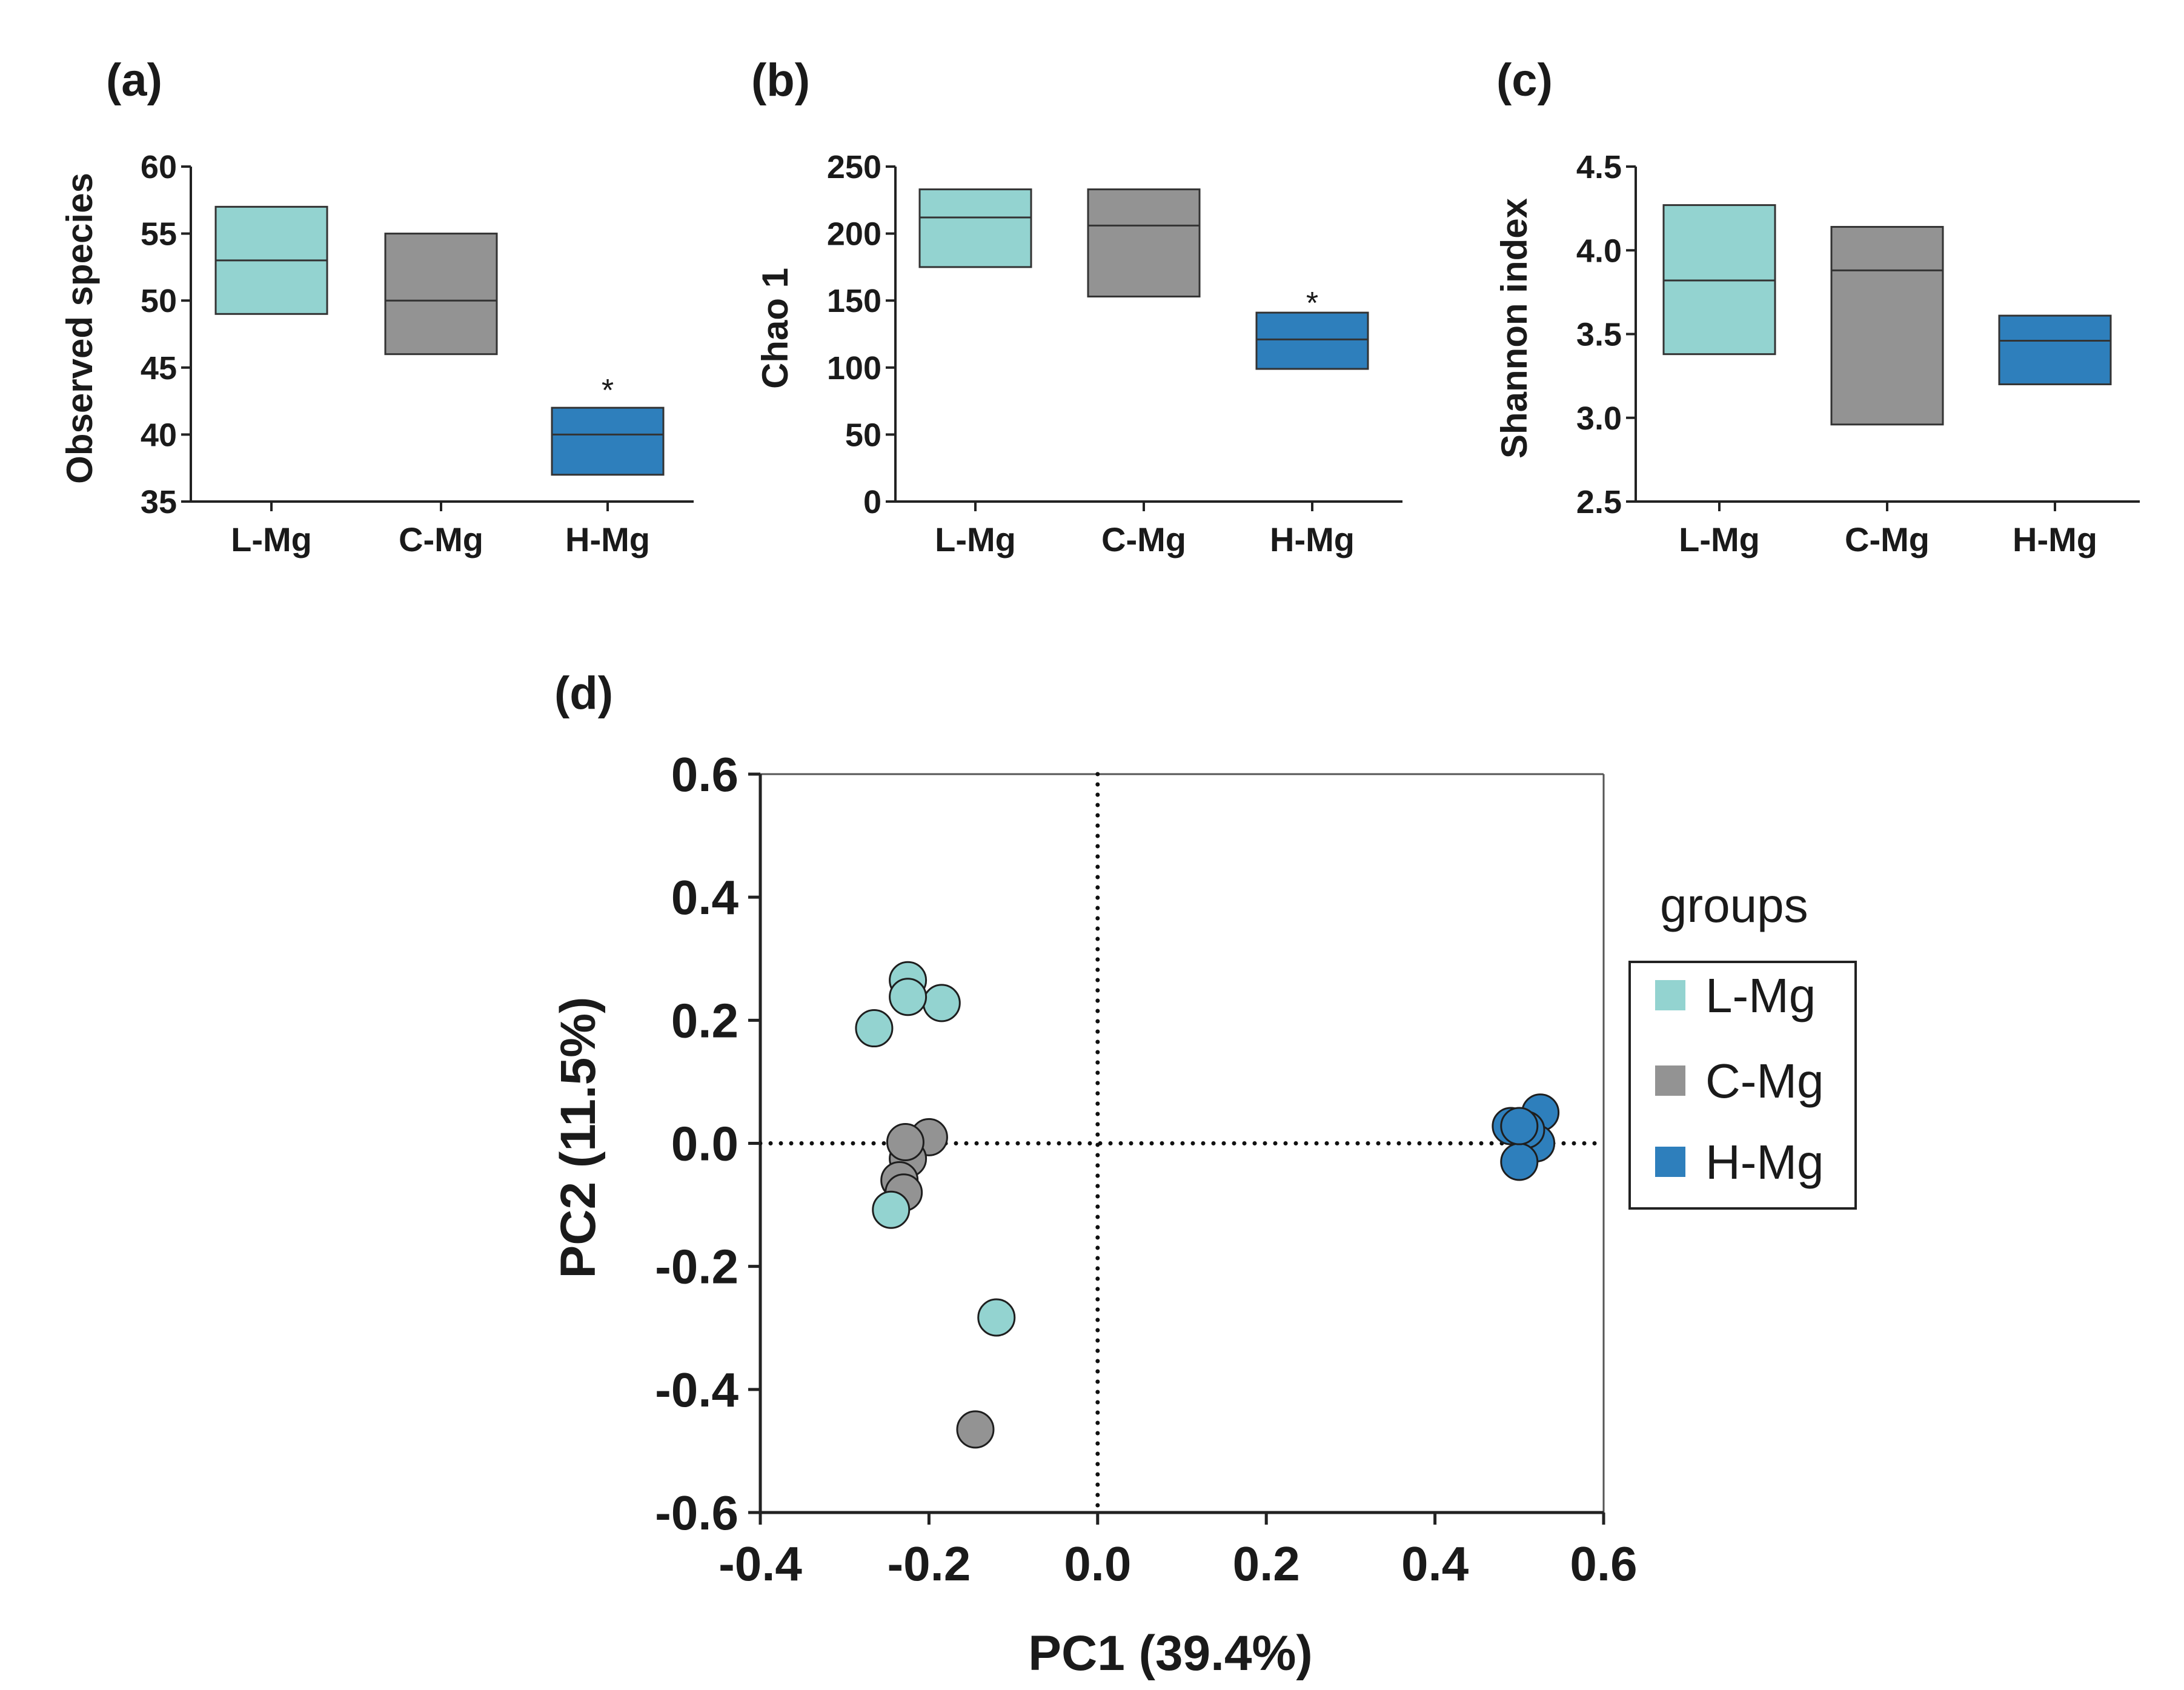 Image resolution: width=2184 pixels, height=1690 pixels. Describe the element at coordinates (854, 301) in the screenshot. I see `panel-b-y-tick-label: 150` at that location.